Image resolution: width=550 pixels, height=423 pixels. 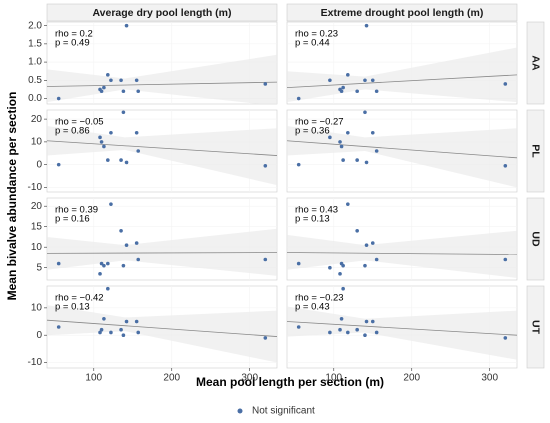 What do you see at coordinates (411, 378) in the screenshot?
I see `x-tick-label: 200` at bounding box center [411, 378].